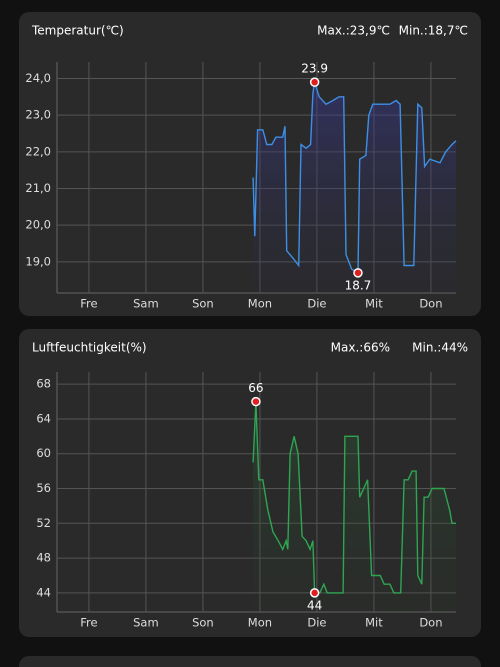 Image resolution: width=500 pixels, height=667 pixels. What do you see at coordinates (43, 558) in the screenshot?
I see `y-tick-label: 48` at bounding box center [43, 558].